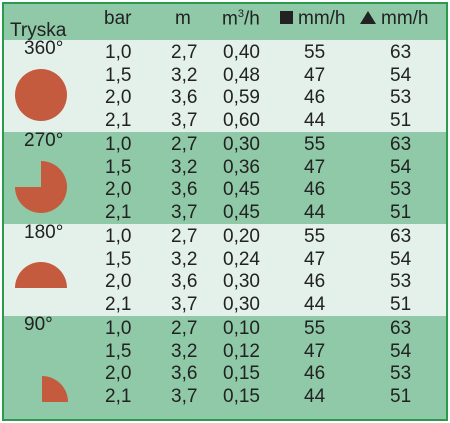  Describe the element at coordinates (241, 259) in the screenshot. I see `cell-m3h: 0,24` at that location.